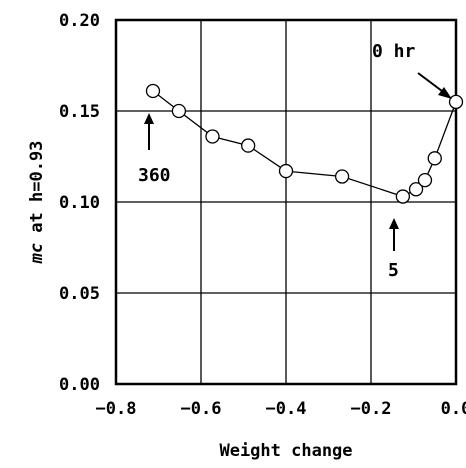 The image size is (466, 468). What do you see at coordinates (445, 93) in the screenshot?
I see `arrowhead-0hr` at bounding box center [445, 93].